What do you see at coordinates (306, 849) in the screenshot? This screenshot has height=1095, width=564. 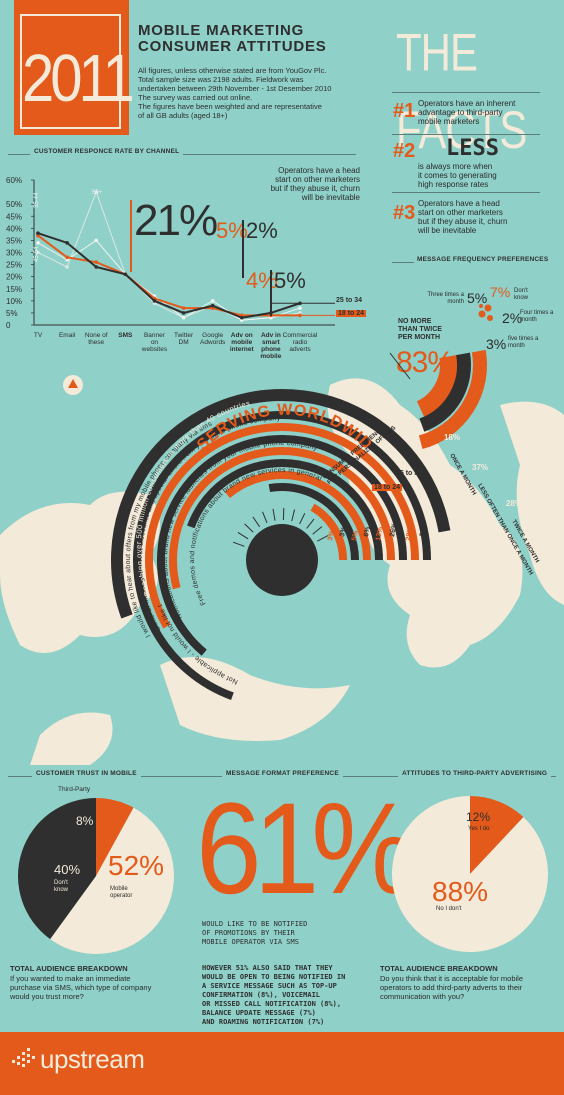 I see `format-big-stat: 61%` at bounding box center [306, 849].